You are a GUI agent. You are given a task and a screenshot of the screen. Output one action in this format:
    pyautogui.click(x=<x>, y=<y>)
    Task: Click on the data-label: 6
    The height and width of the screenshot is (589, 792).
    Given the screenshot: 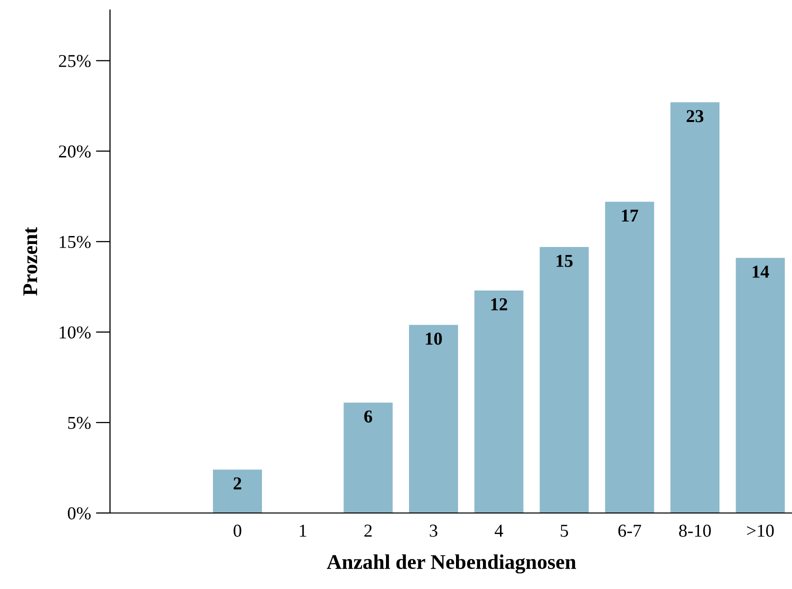 What is the action you would take?
    pyautogui.click(x=368, y=416)
    